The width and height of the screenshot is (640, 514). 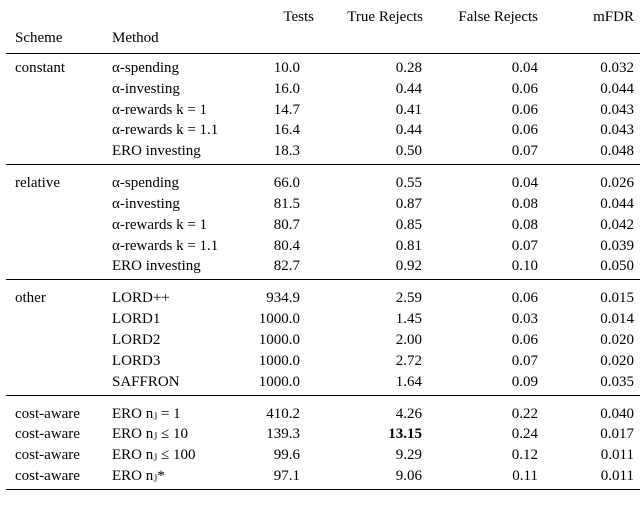 I want to click on header-cell: Method, so click(x=135, y=38).